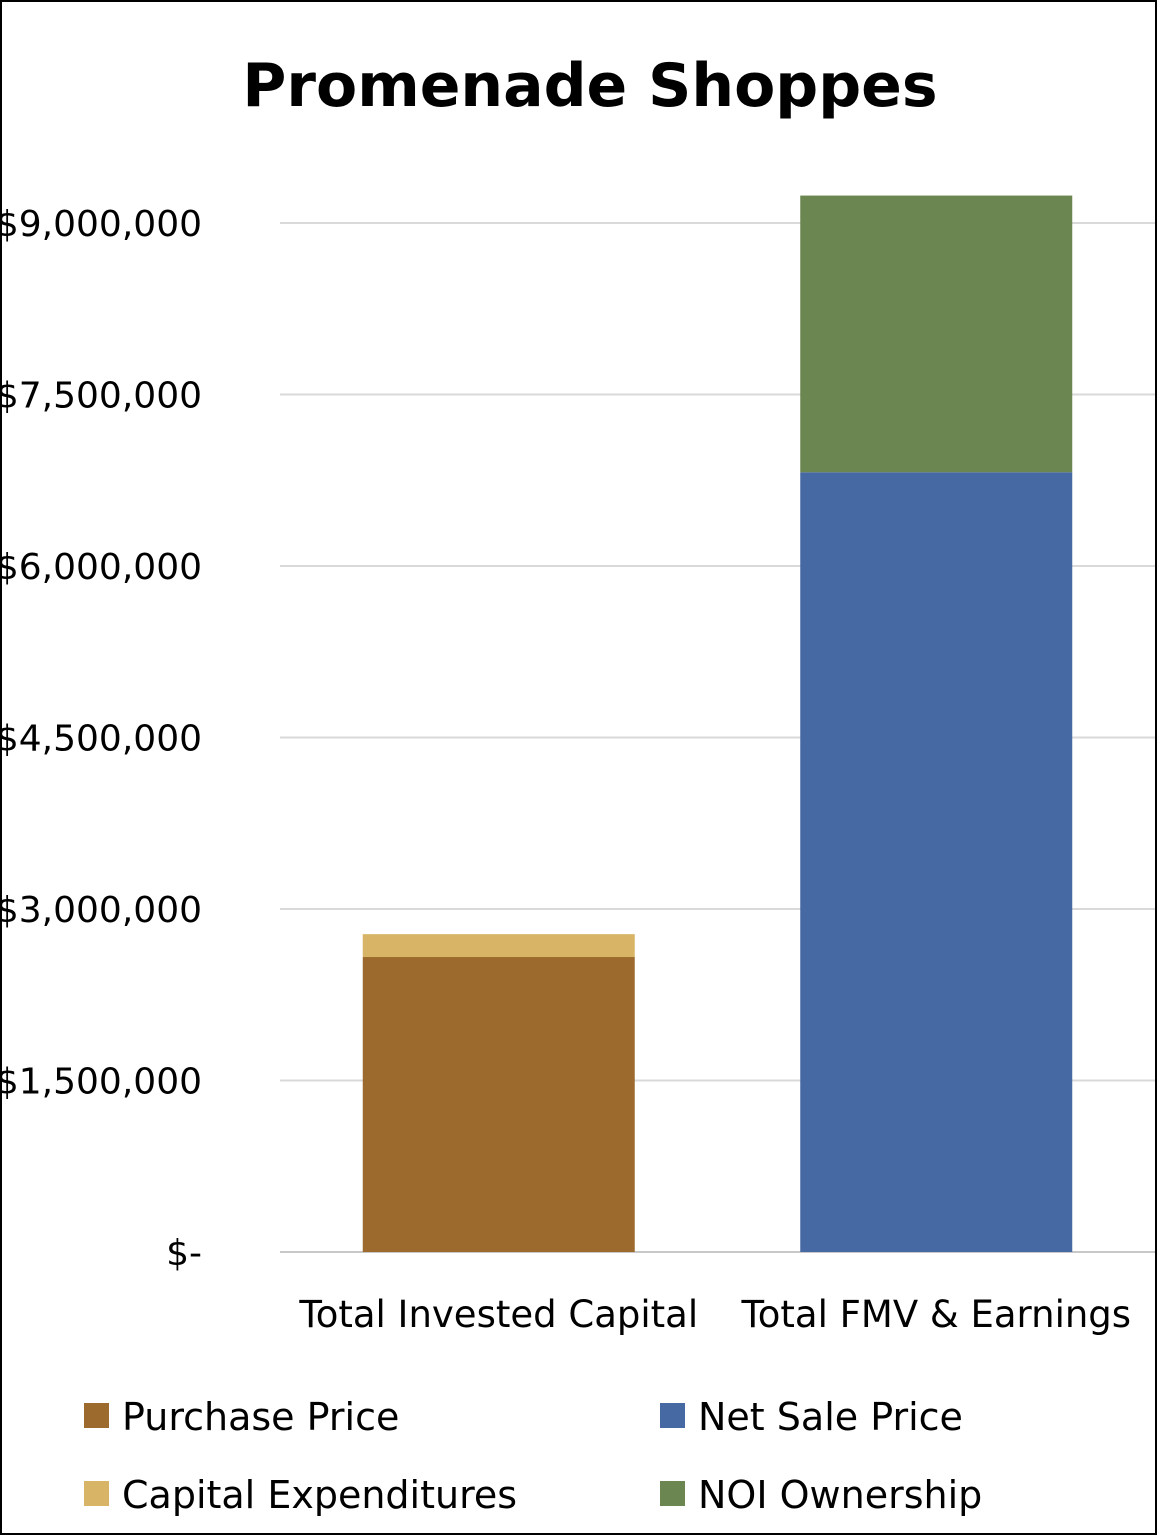 This screenshot has width=1157, height=1538. Describe the element at coordinates (936, 862) in the screenshot. I see `bar-net-sale-price` at that location.